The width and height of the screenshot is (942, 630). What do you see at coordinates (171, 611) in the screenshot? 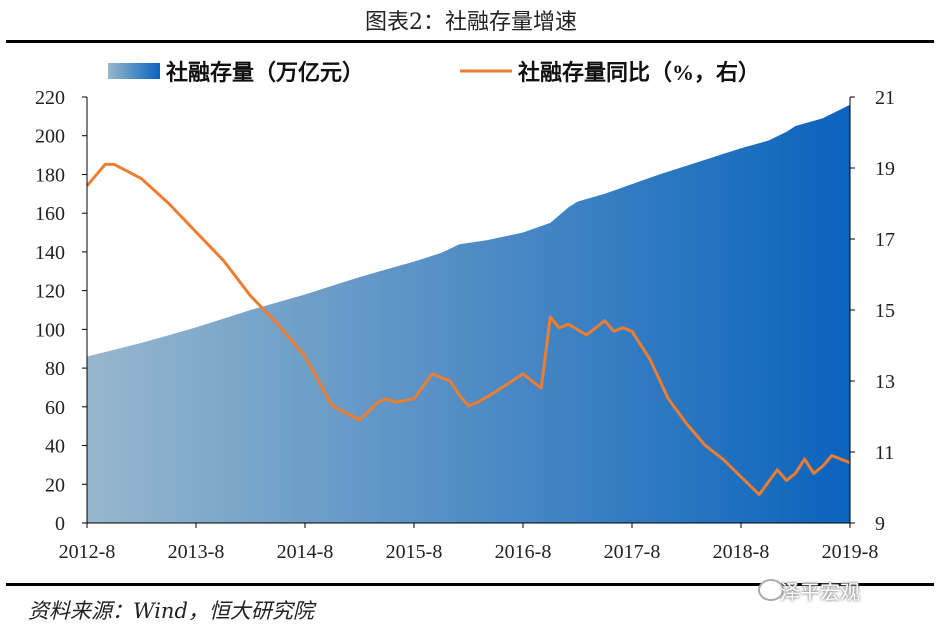
I see `source-note: 资料来源：Wind，恒大研究院` at bounding box center [171, 611].